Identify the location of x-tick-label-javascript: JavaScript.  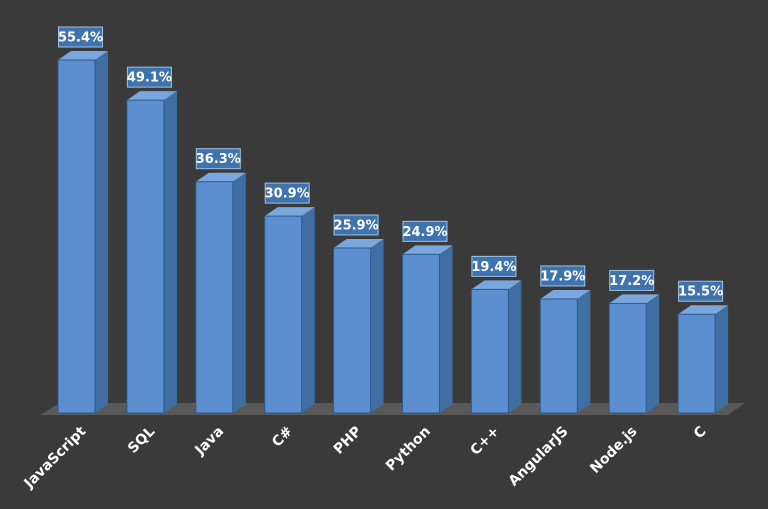
(55, 457).